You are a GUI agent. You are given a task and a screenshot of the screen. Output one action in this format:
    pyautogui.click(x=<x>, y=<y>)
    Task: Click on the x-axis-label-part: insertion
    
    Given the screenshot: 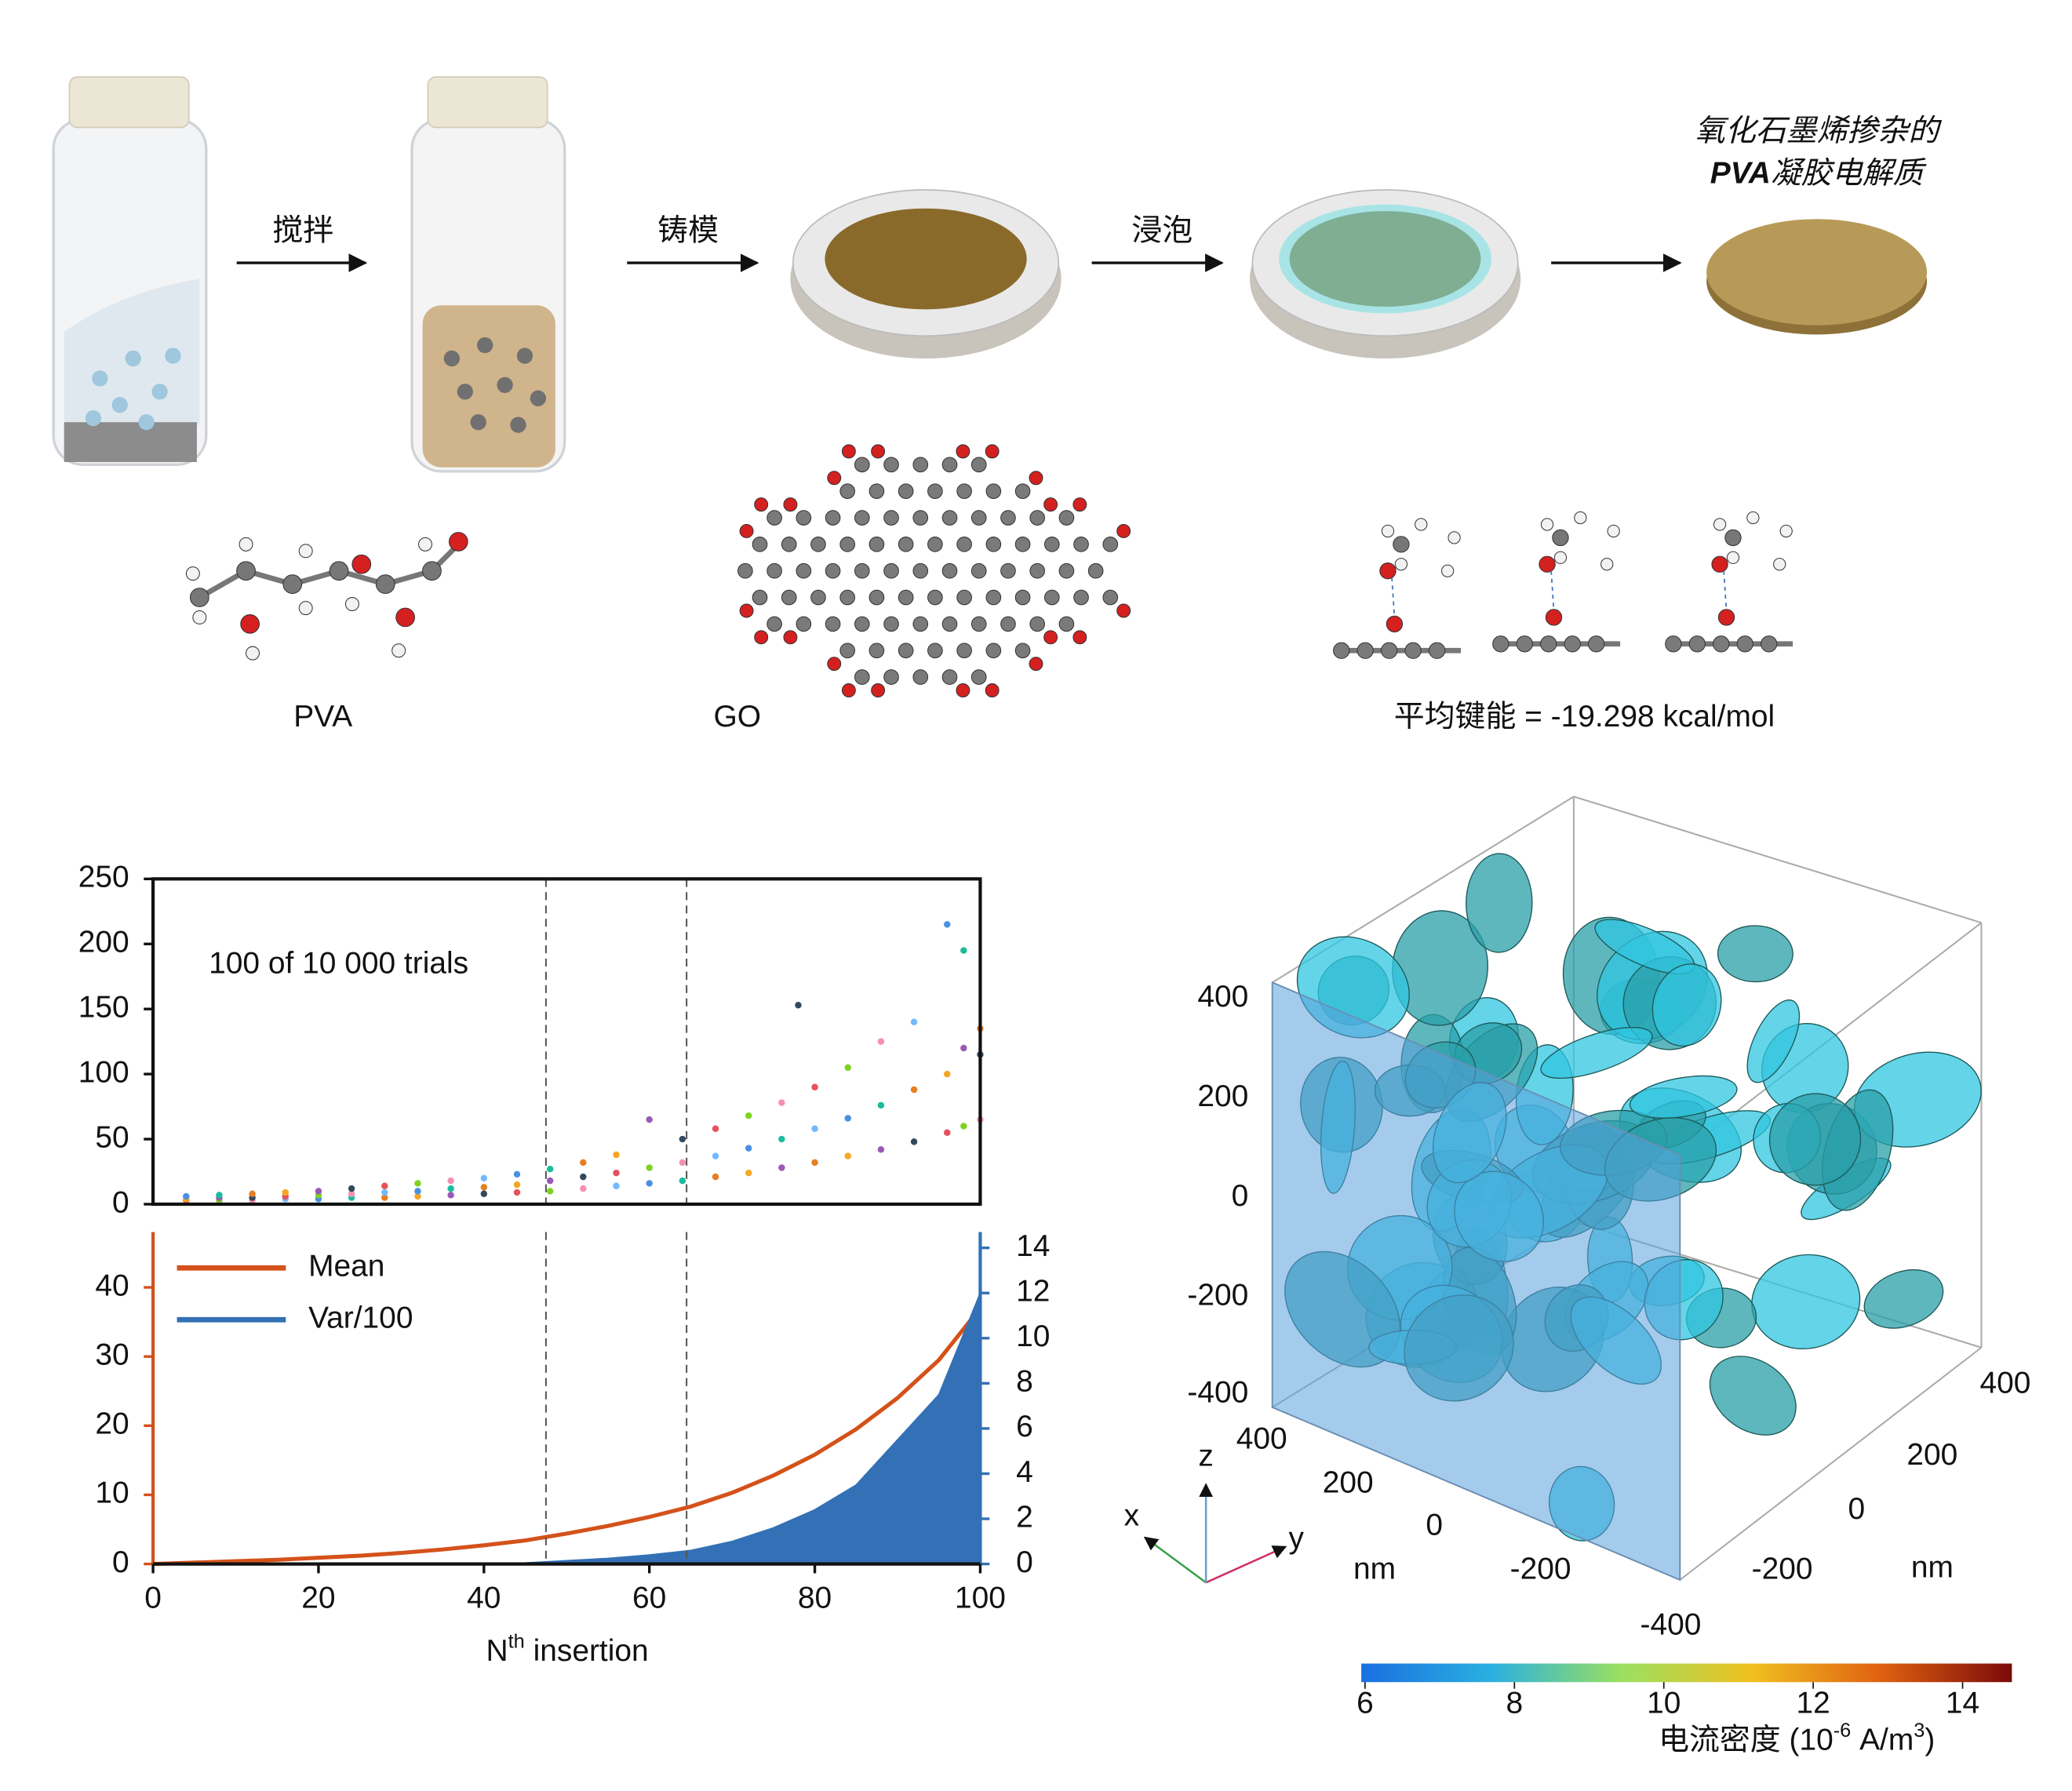 What is the action you would take?
    pyautogui.click(x=587, y=1651)
    